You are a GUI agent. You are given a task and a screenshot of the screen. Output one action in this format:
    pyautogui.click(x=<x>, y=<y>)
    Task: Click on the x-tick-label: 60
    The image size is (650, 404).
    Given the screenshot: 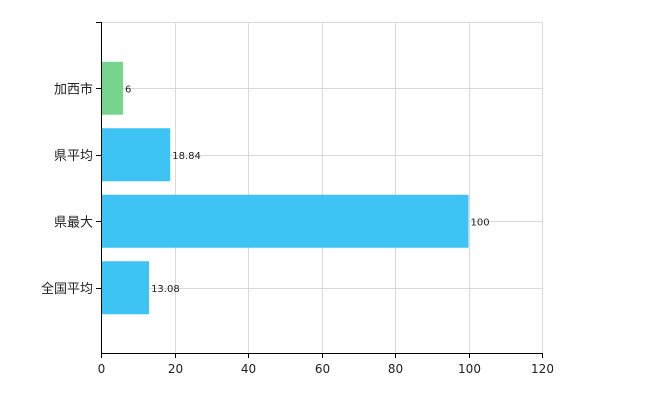 What is the action you would take?
    pyautogui.click(x=322, y=369)
    